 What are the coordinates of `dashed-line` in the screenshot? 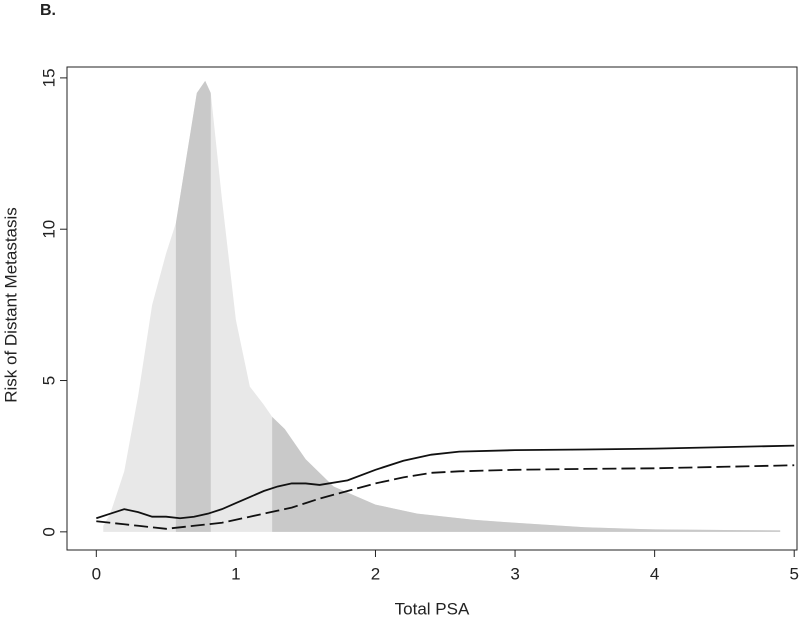 It's located at (445, 497).